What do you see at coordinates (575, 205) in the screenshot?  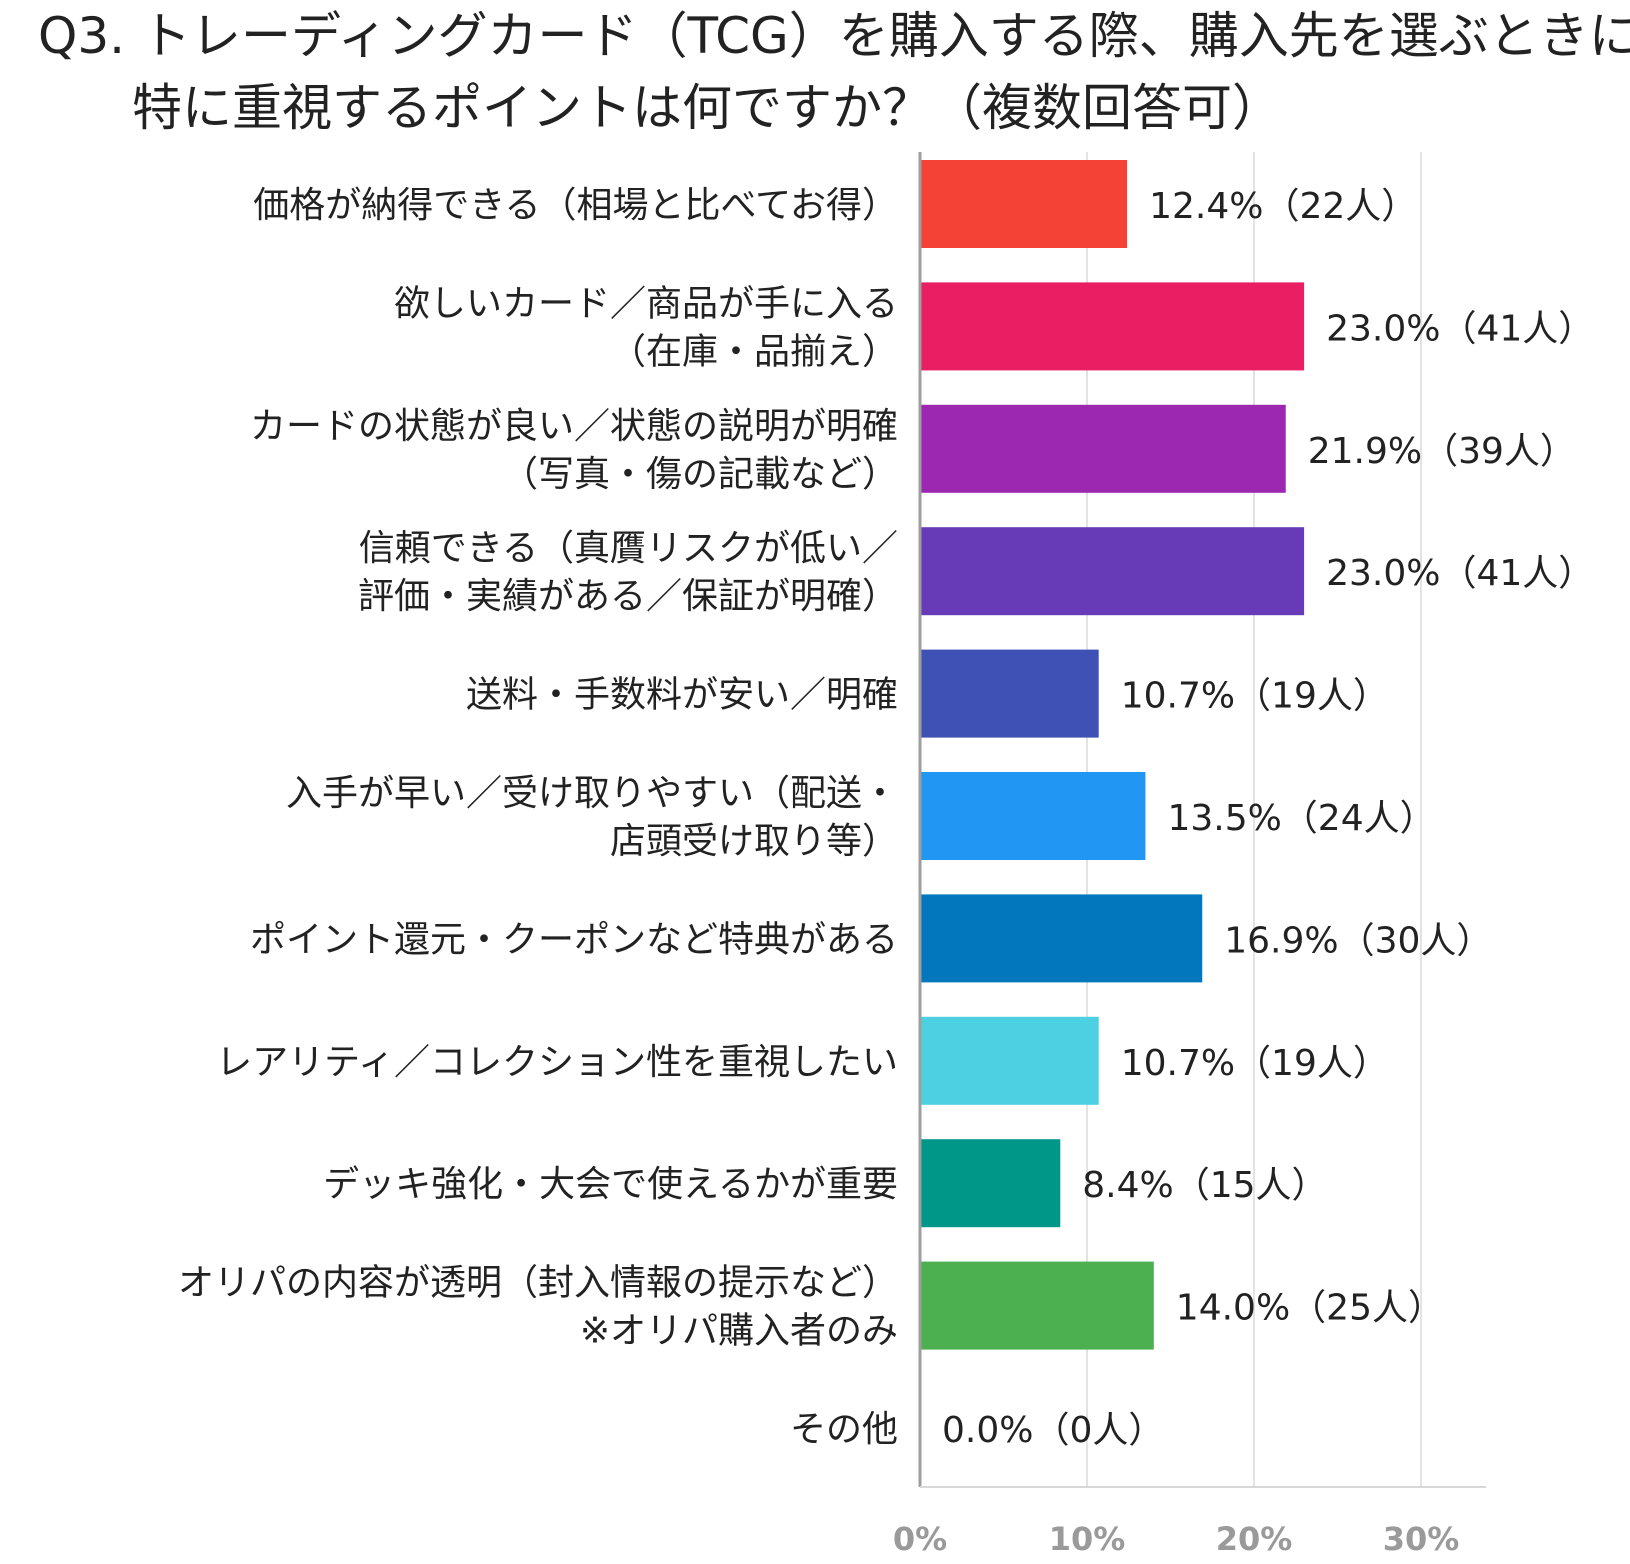 I see `category-label-0: 価格が納得できる（相場と比べてお得）` at bounding box center [575, 205].